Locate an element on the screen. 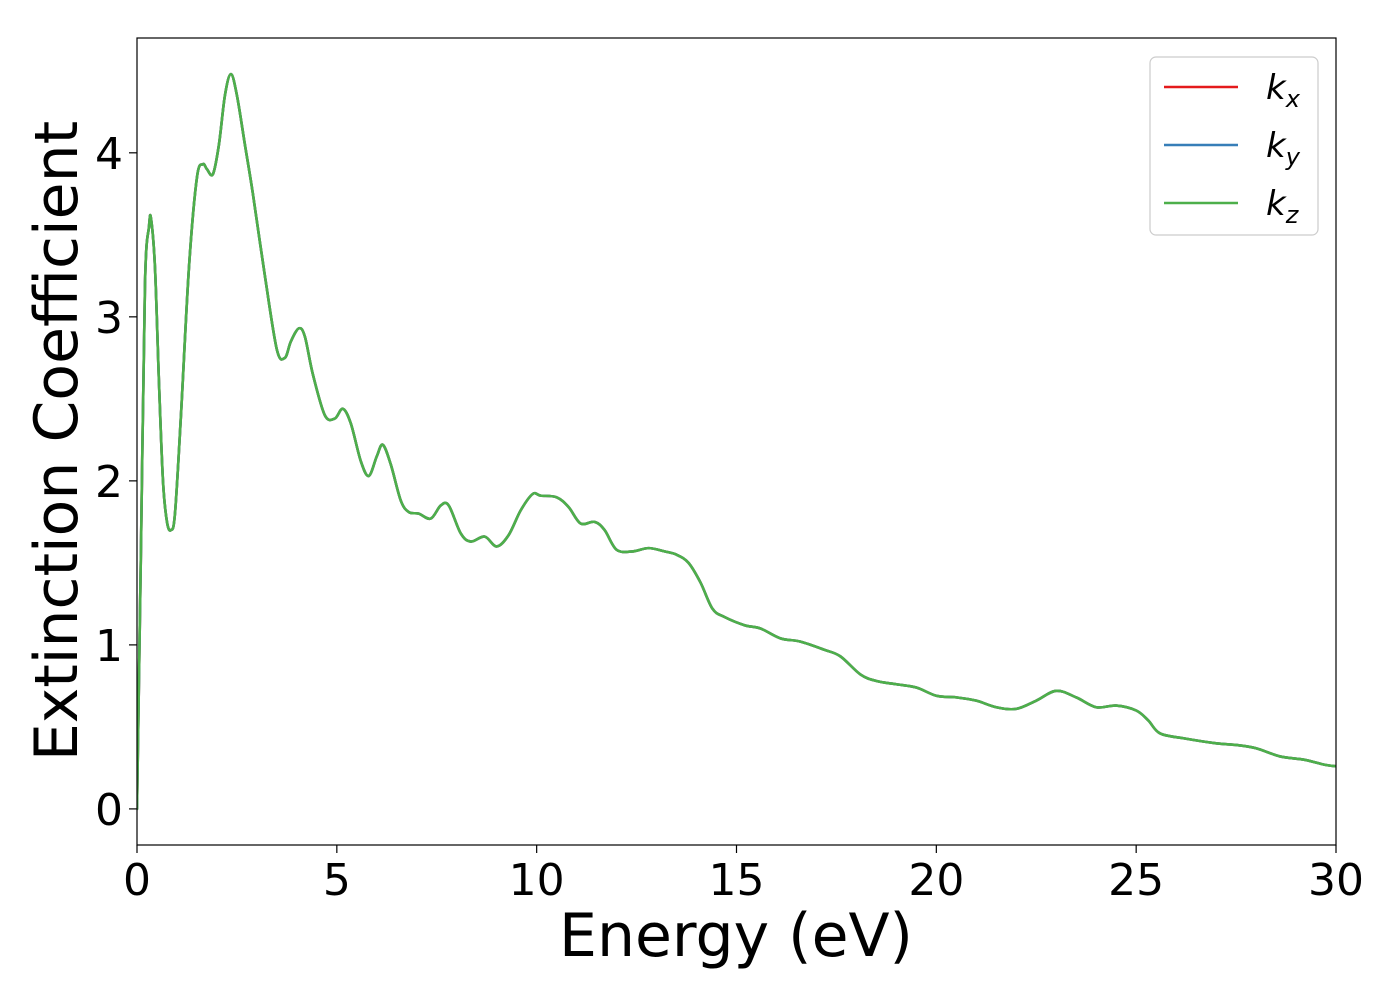 The image size is (1400, 1000). x-tick-label: 10 is located at coordinates (537, 880).